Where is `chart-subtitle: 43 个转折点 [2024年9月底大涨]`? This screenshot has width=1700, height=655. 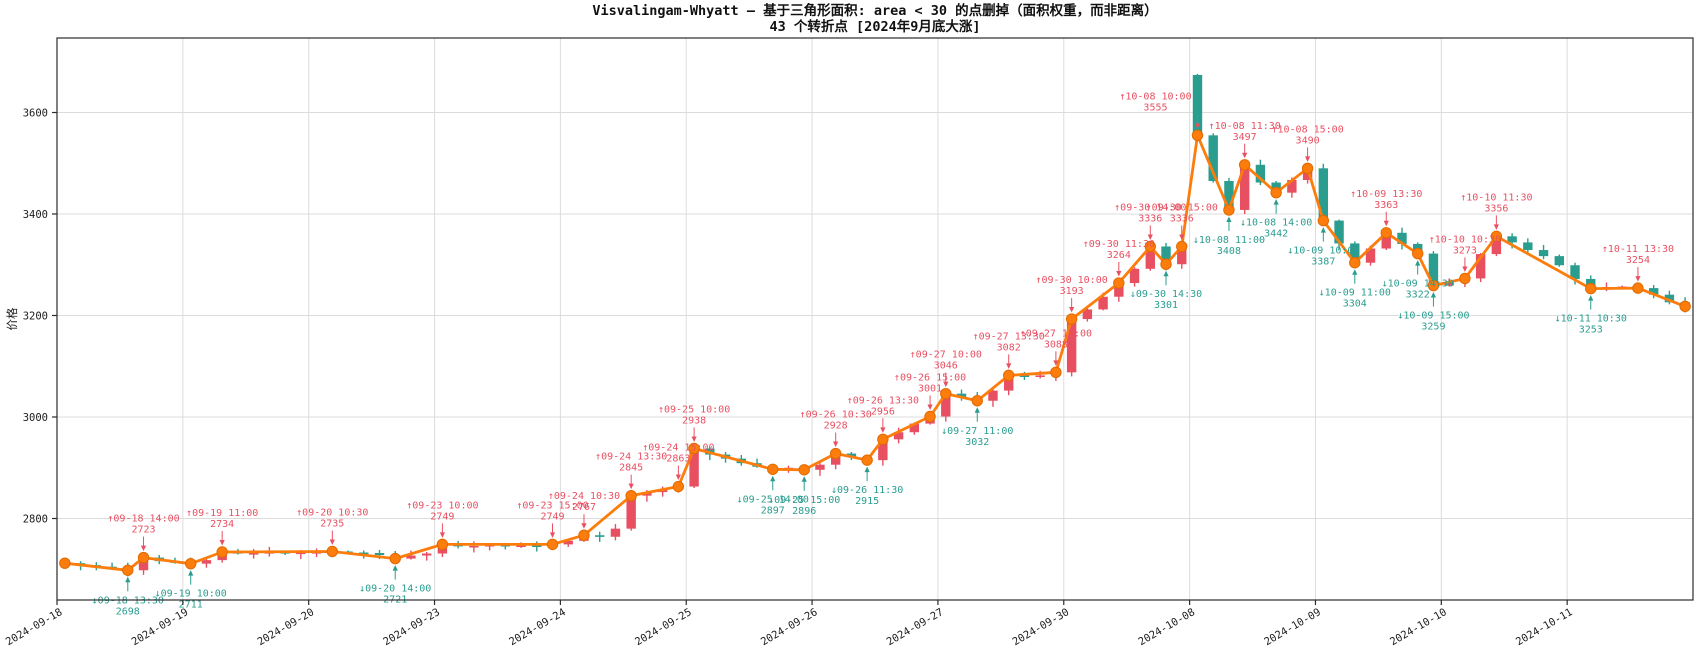
chart-subtitle: 43 个转折点 [2024年9月底大涨] is located at coordinates (875, 27).